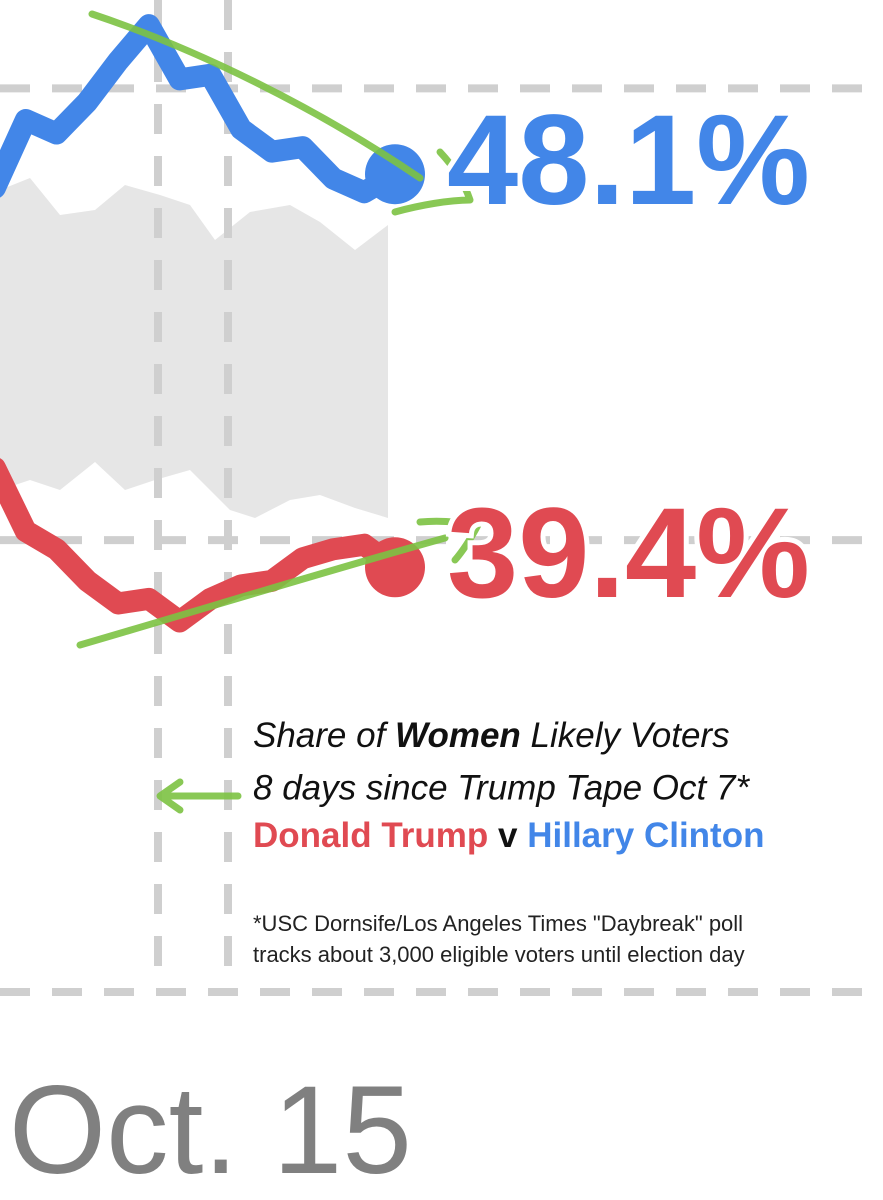 The height and width of the screenshot is (1200, 883). Describe the element at coordinates (628, 553) in the screenshot. I see `end-value-label: 39.4%` at that location.